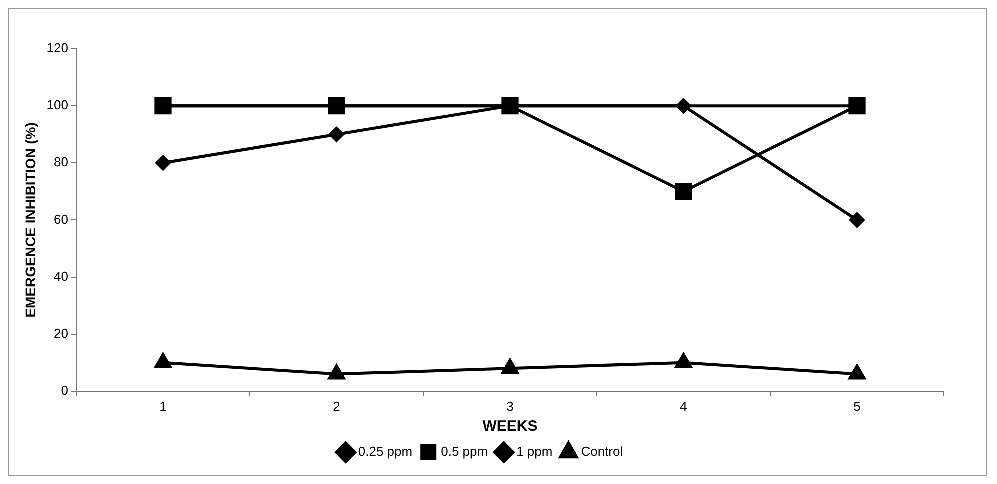 The image size is (997, 484). Describe the element at coordinates (534, 452) in the screenshot. I see `legend-label: 1 ppm` at that location.